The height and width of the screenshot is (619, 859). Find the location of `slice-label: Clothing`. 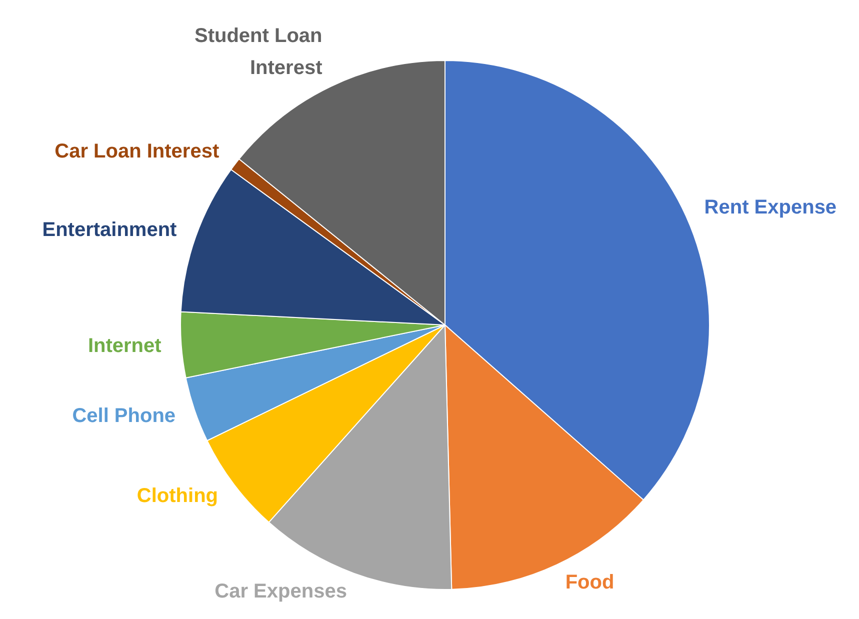

slice-label: Clothing is located at coordinates (177, 496).